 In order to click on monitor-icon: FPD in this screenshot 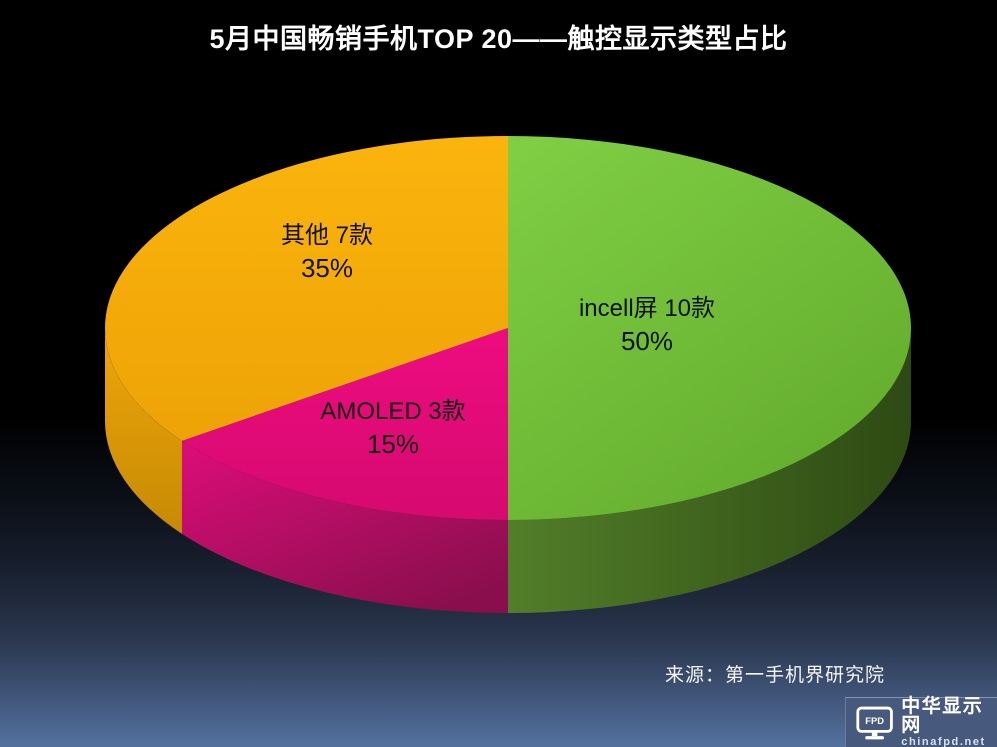, I will do `click(874, 722)`.